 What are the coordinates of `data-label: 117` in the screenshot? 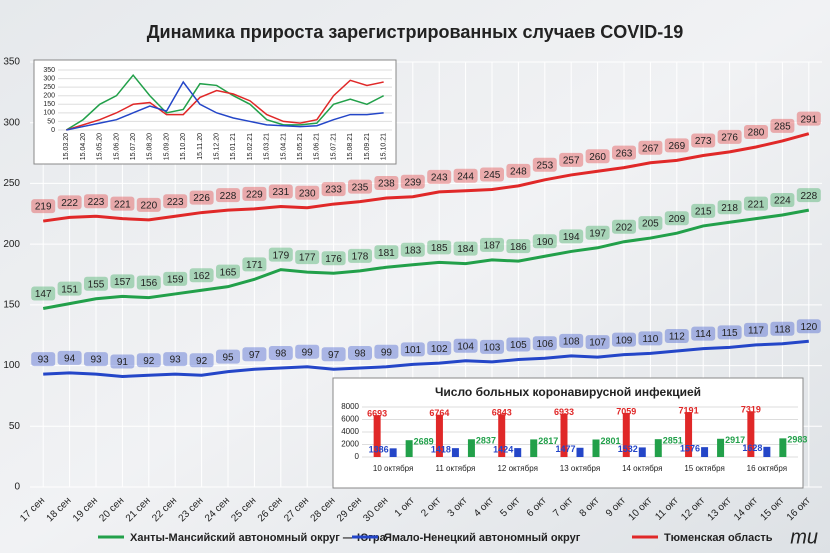 It's located at (756, 331).